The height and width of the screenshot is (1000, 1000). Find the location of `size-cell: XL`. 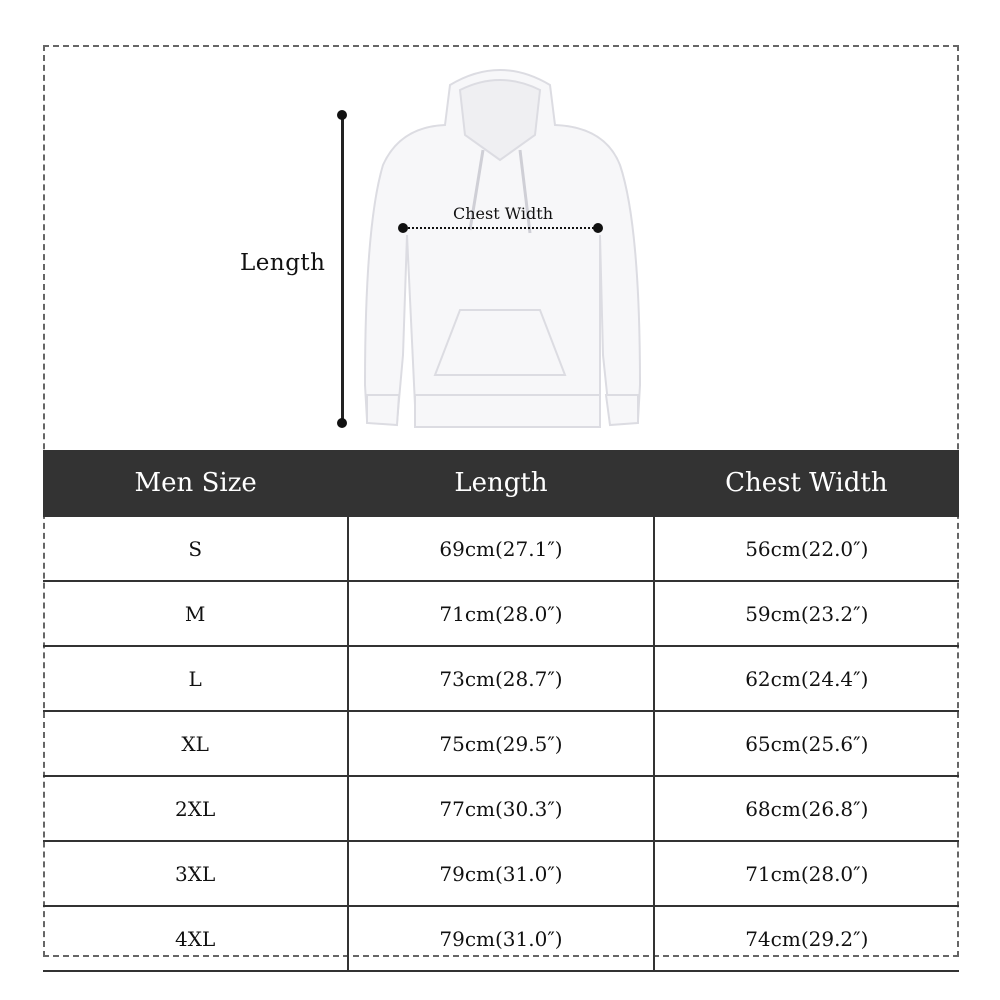

size-cell: XL is located at coordinates (196, 743).